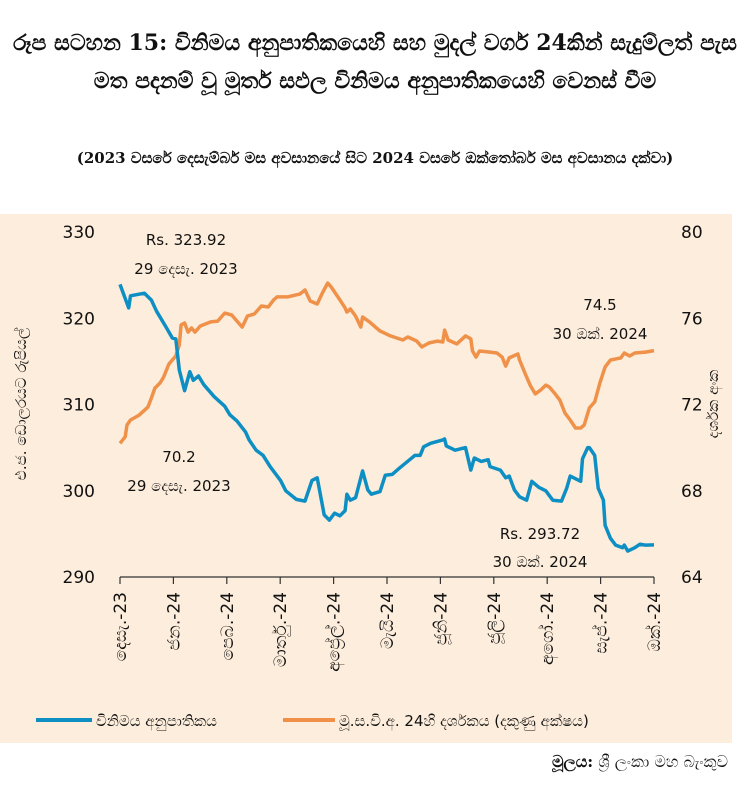  I want to click on y-left-tick-label: 300, so click(79, 492).